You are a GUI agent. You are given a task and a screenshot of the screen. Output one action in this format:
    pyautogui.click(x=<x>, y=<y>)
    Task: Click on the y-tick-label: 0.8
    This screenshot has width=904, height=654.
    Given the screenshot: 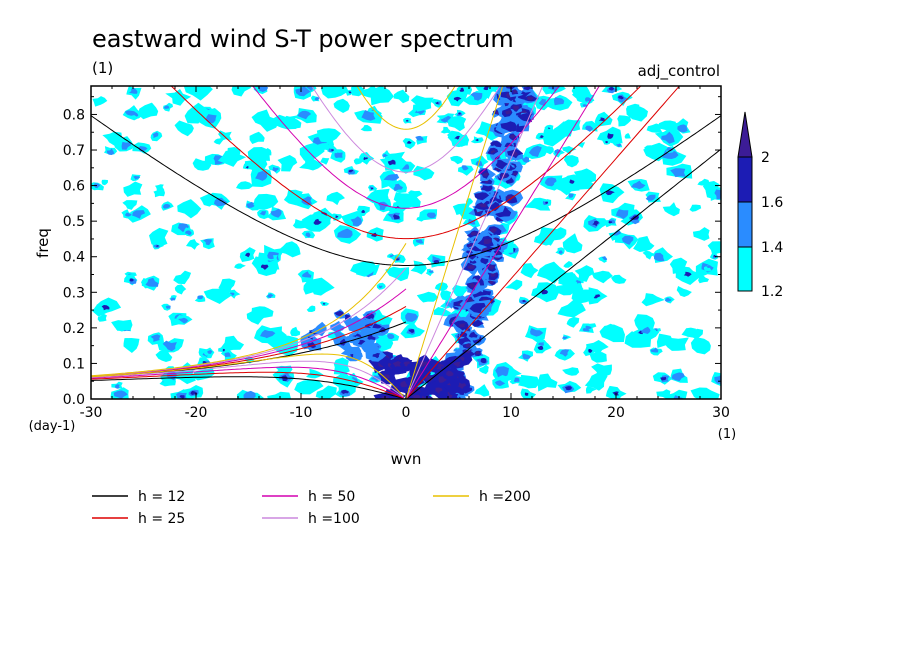 What is the action you would take?
    pyautogui.click(x=74, y=115)
    